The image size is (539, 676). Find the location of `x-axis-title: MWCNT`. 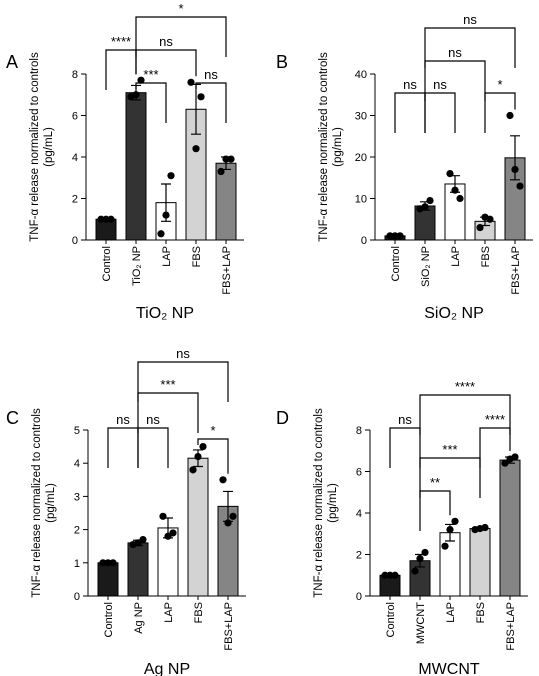

x-axis-title: MWCNT is located at coordinates (449, 668).